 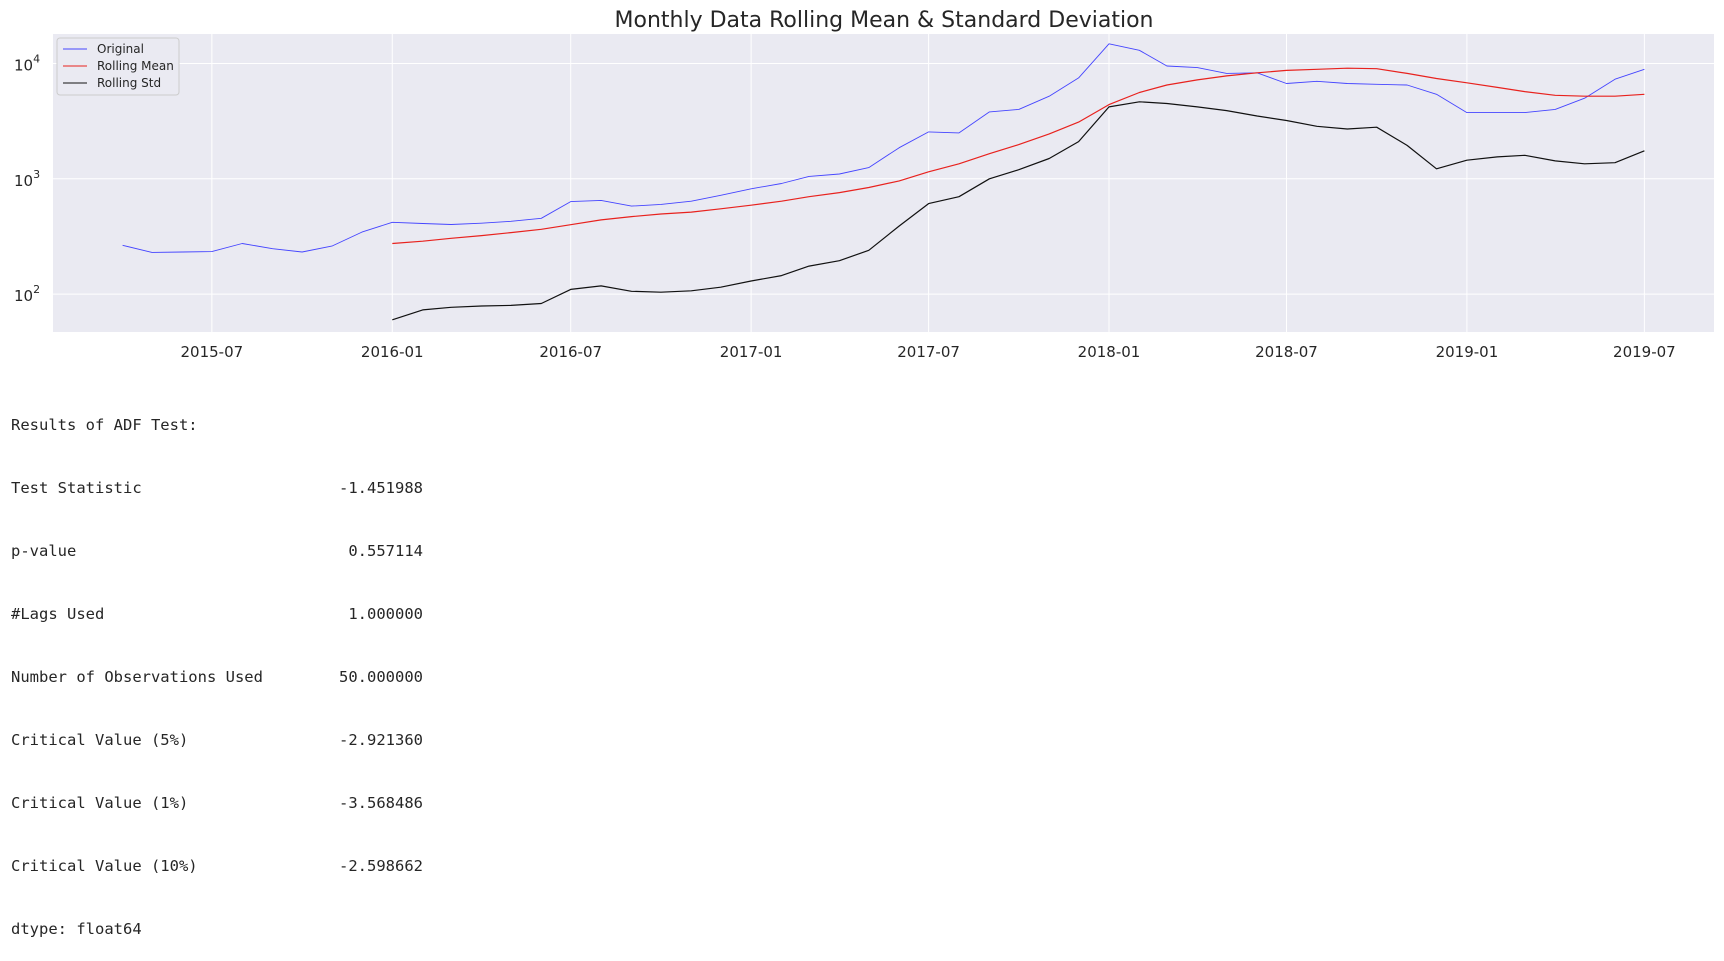 I want to click on y-tick-label: 10³, so click(x=27, y=179).